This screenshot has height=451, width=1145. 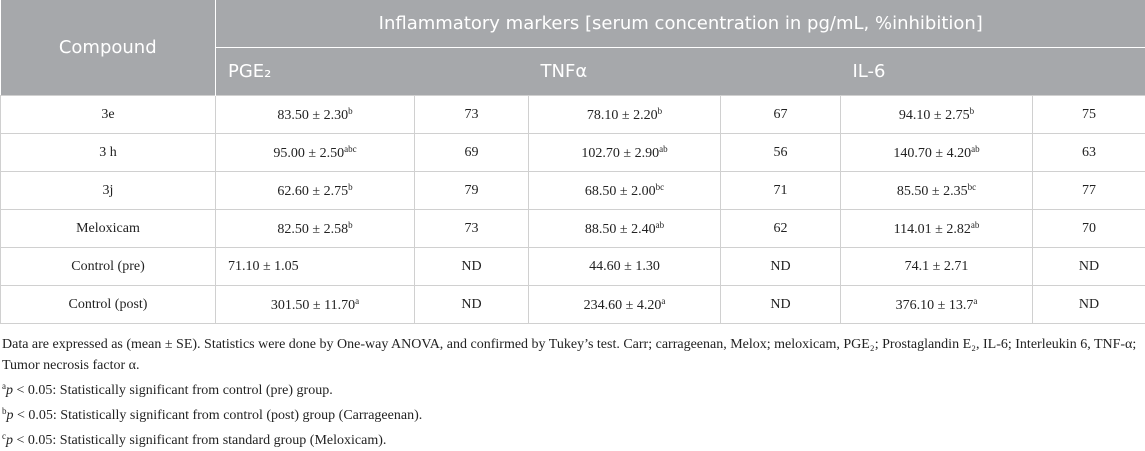 I want to click on value-cell: 301.50 ± 11.70a, so click(x=315, y=305).